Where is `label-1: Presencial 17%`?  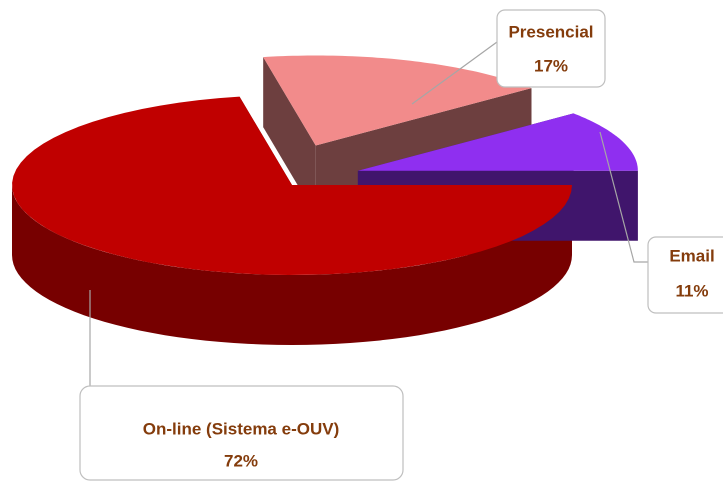
label-1: Presencial 17% is located at coordinates (551, 48).